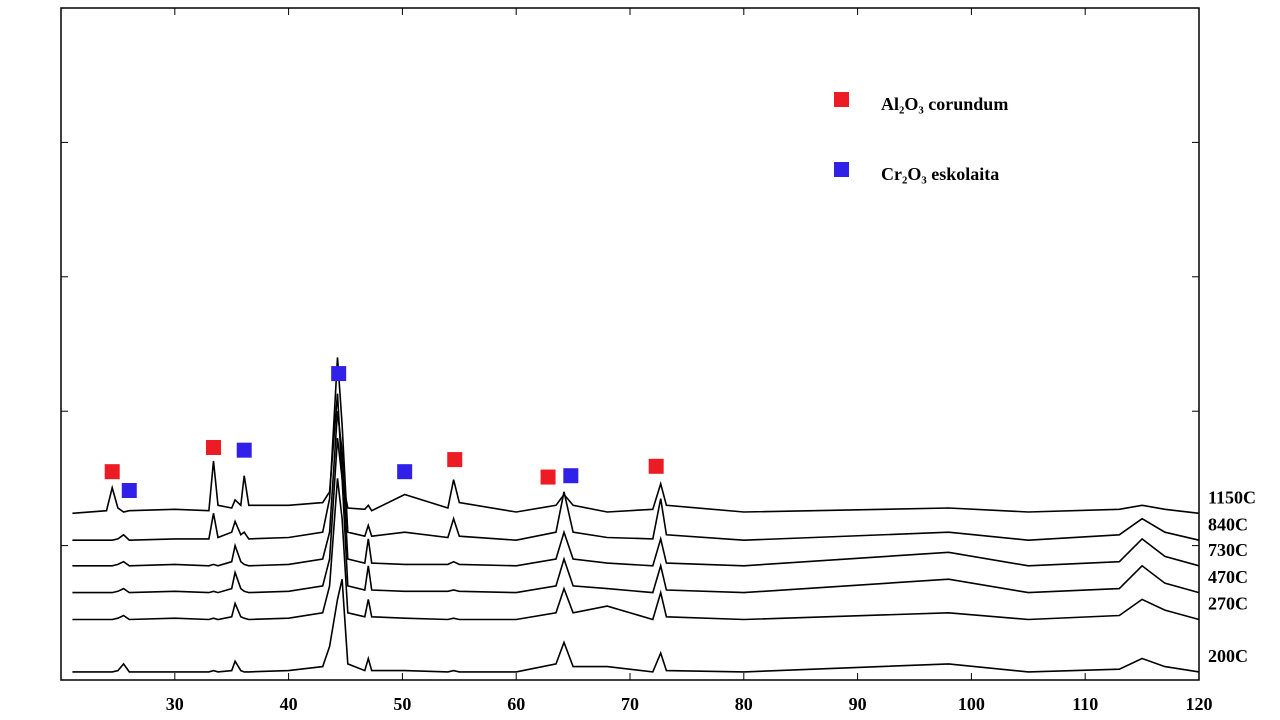 The image size is (1280, 720). I want to click on x-tick-label: 90, so click(858, 704).